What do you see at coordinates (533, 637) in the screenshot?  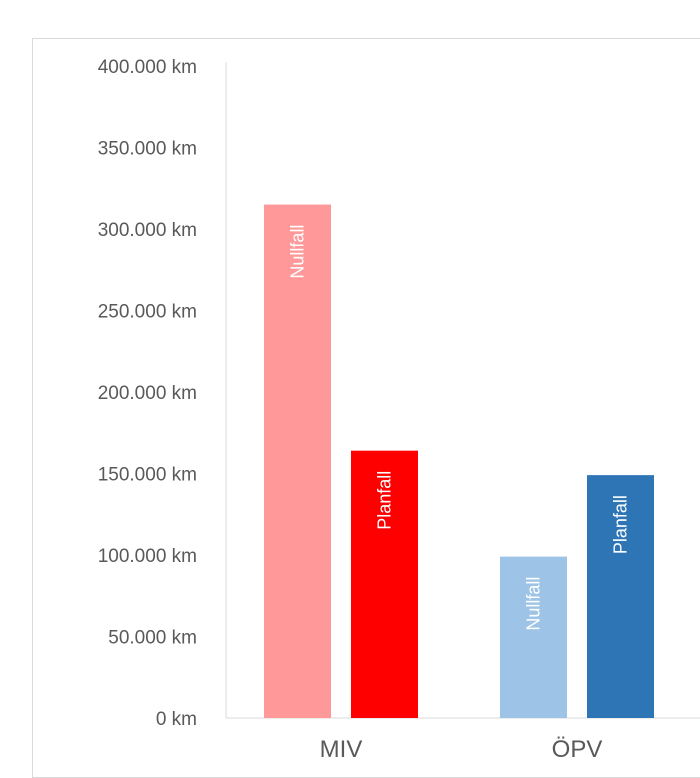 I see `bar-nullfall-öpv` at bounding box center [533, 637].